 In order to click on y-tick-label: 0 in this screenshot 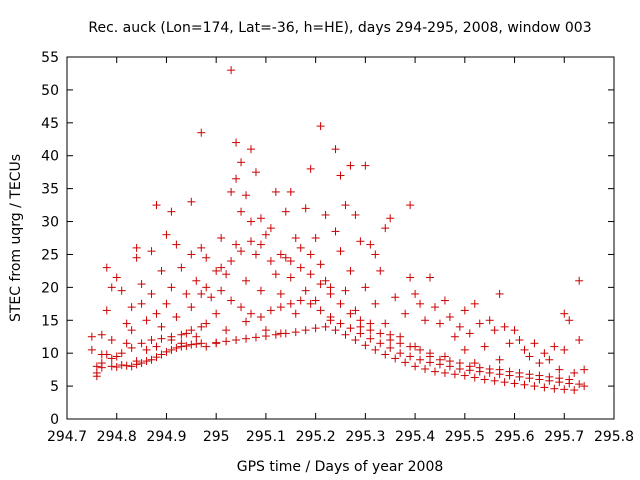, I will do `click(54, 420)`.